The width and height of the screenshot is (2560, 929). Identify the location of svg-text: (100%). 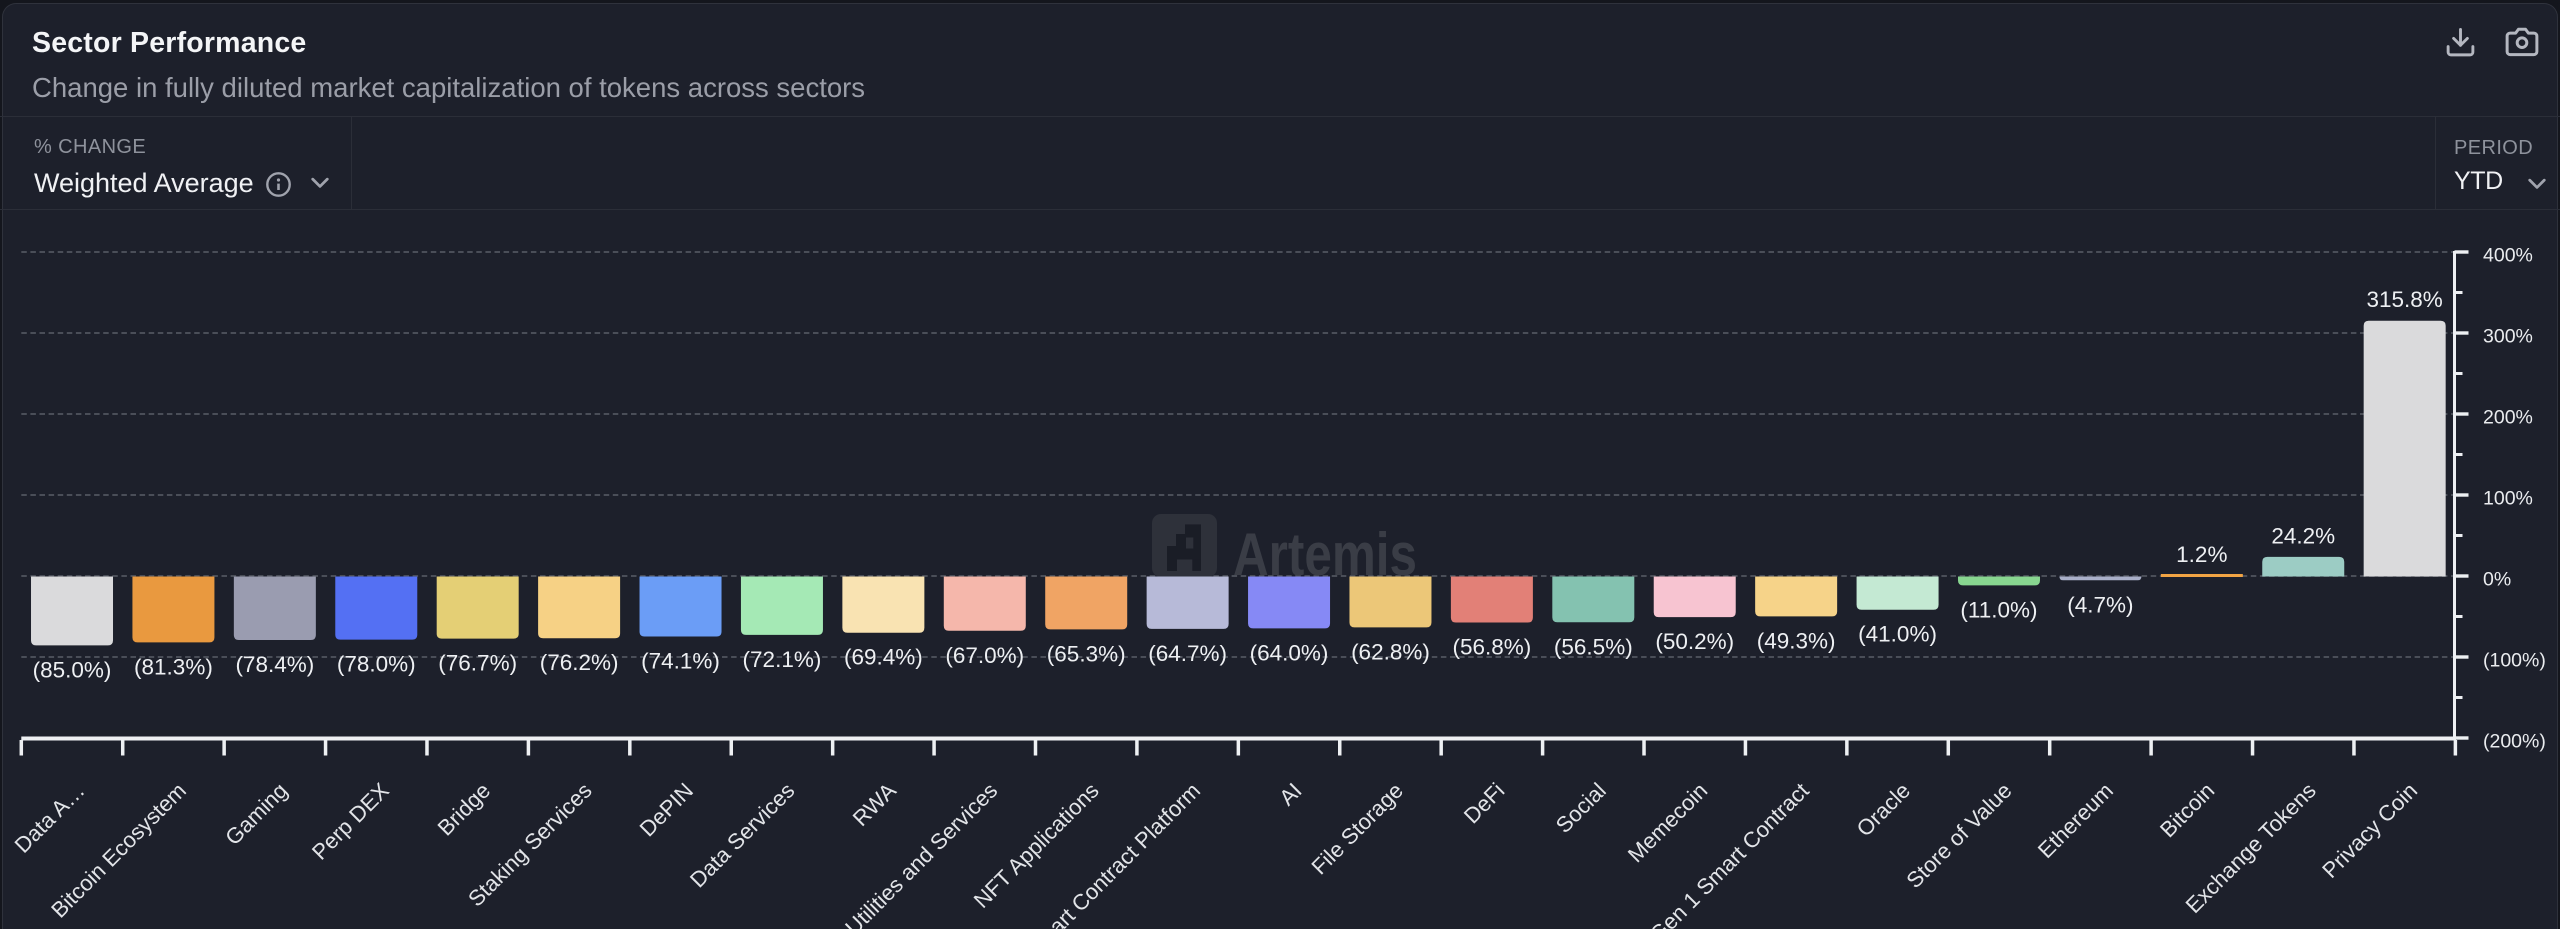
(2514, 661).